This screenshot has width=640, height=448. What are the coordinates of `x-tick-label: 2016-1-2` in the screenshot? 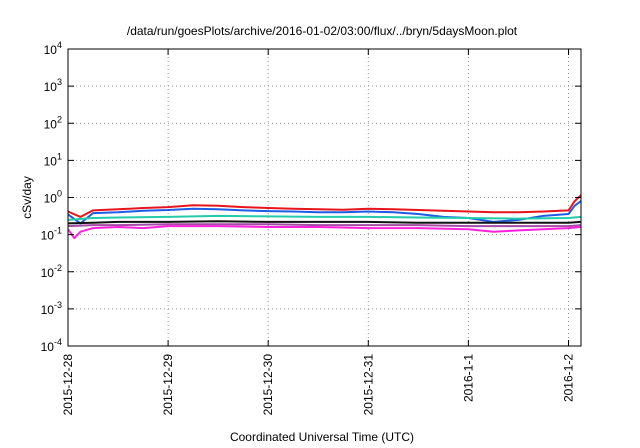 It's located at (568, 378).